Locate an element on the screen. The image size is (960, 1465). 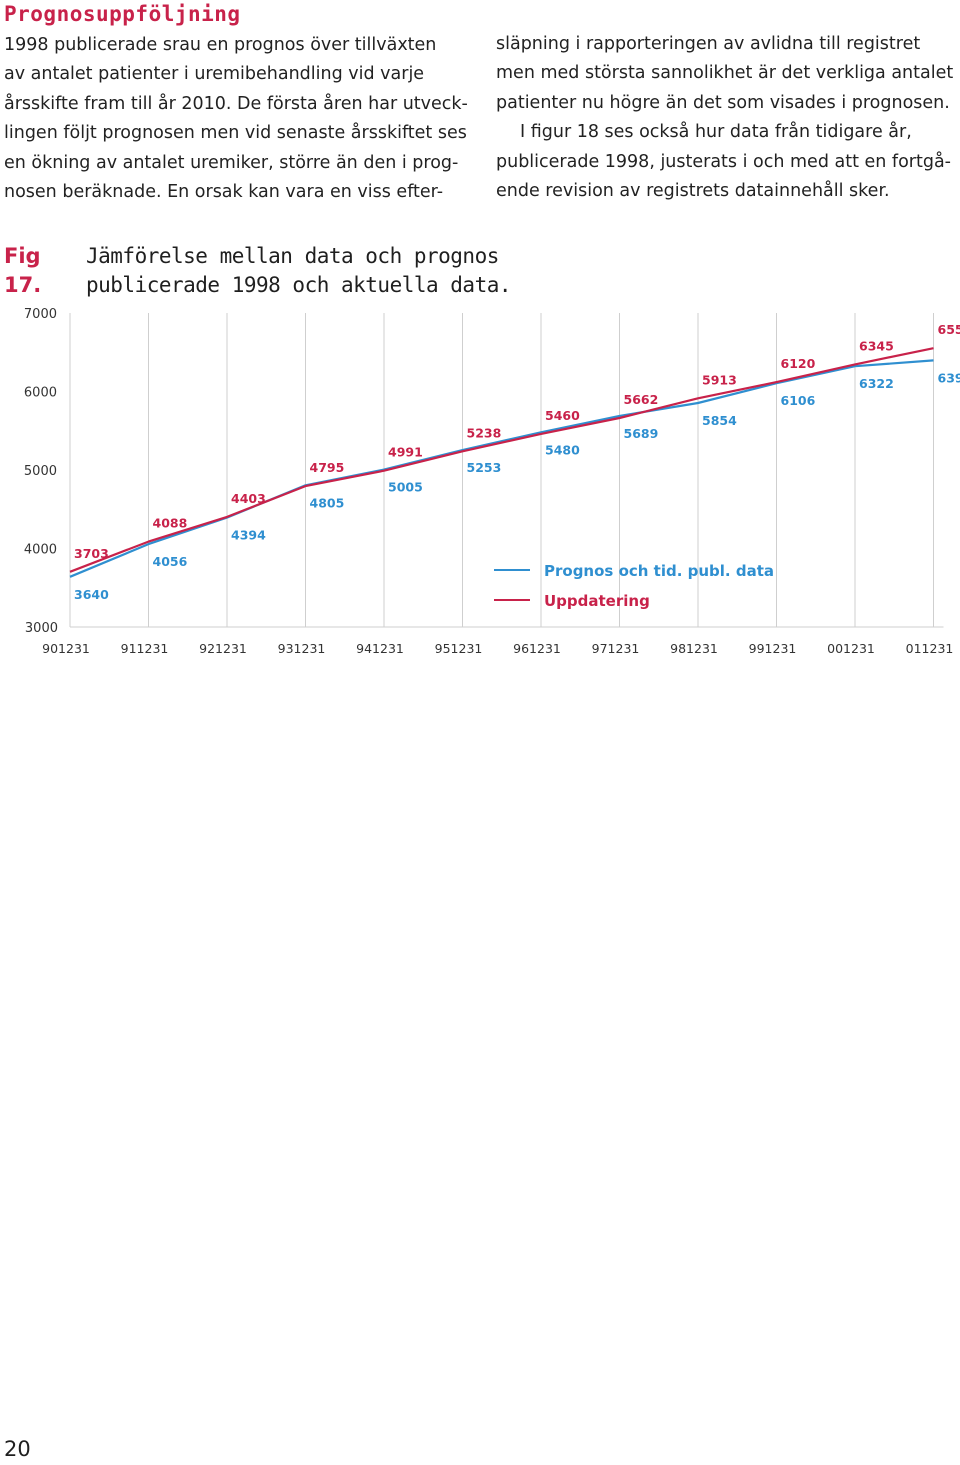
data-label-prognos: 6396 is located at coordinates (949, 377).